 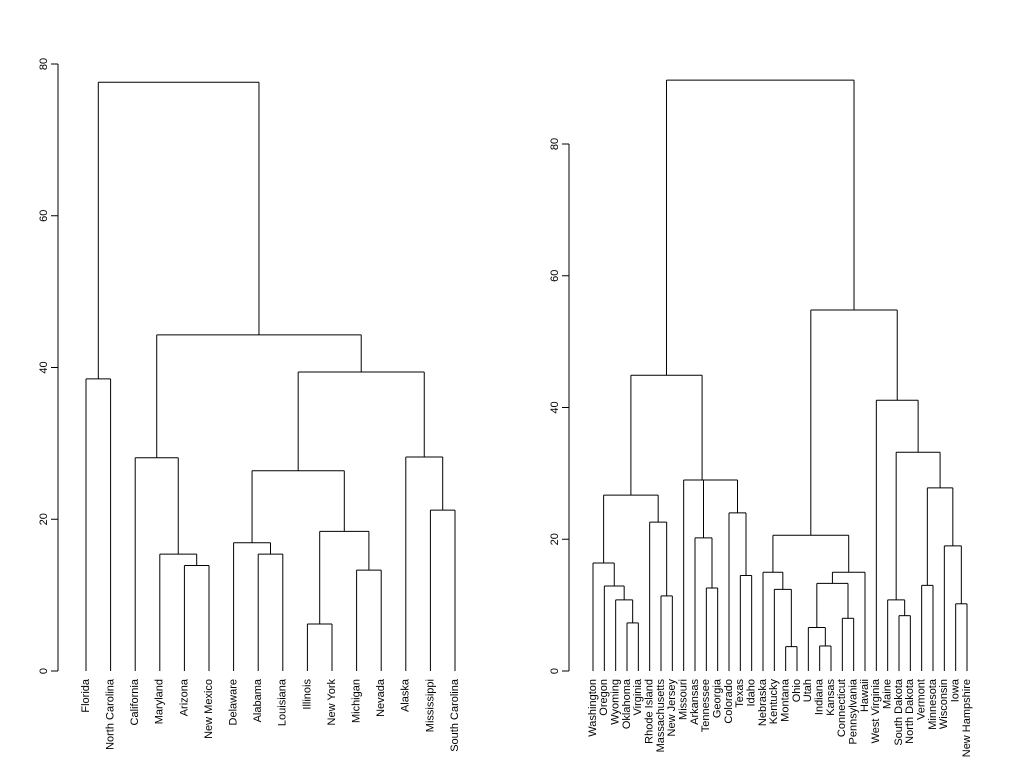 I want to click on leaf-label: West Virginia, so click(x=876, y=710).